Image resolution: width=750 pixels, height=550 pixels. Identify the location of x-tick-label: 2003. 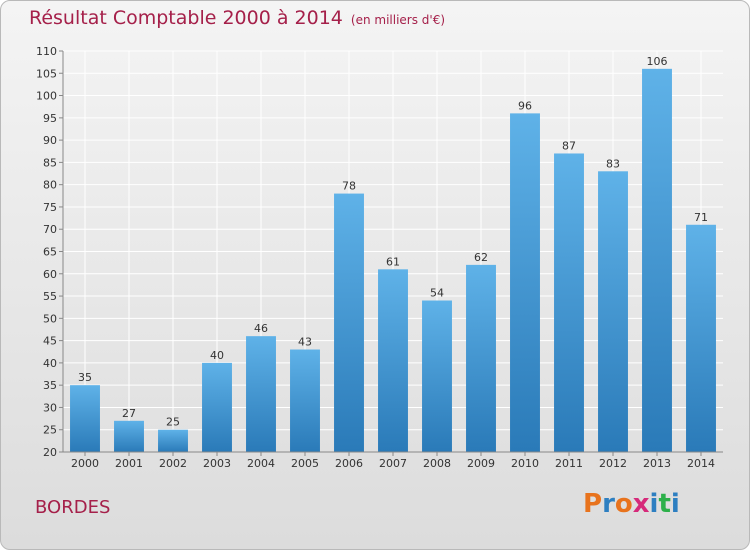
(217, 463).